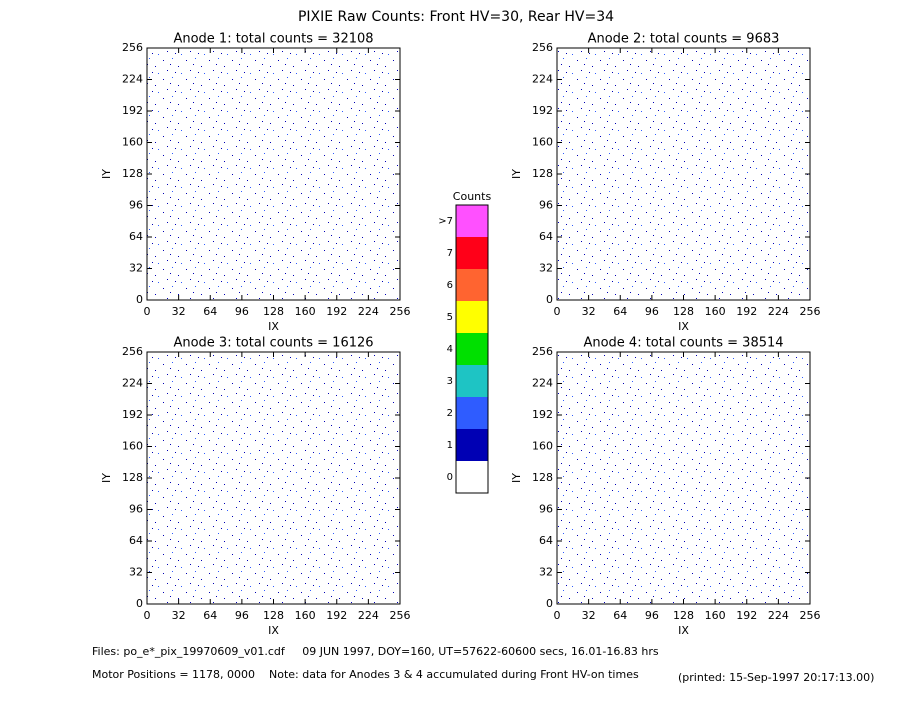 The image size is (913, 709). Describe the element at coordinates (273, 343) in the screenshot. I see `panel-title: Anode 3: total counts = 16126` at that location.